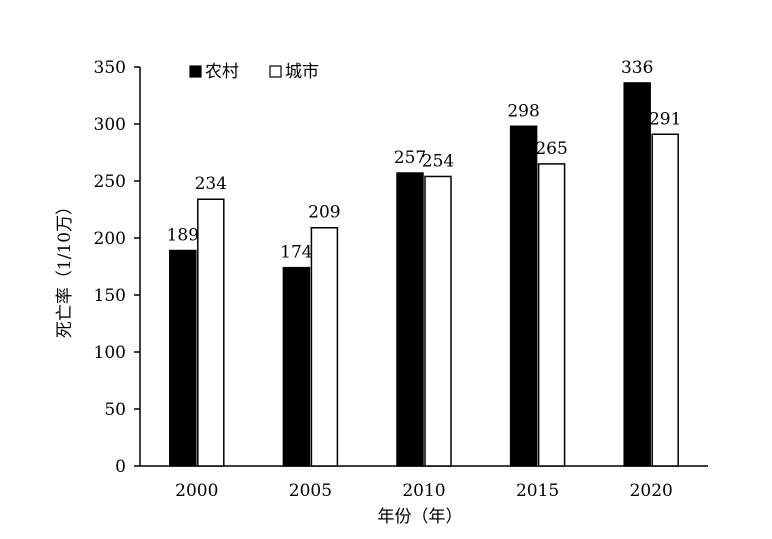  Describe the element at coordinates (110, 182) in the screenshot. I see `y-tick-label: 250` at that location.